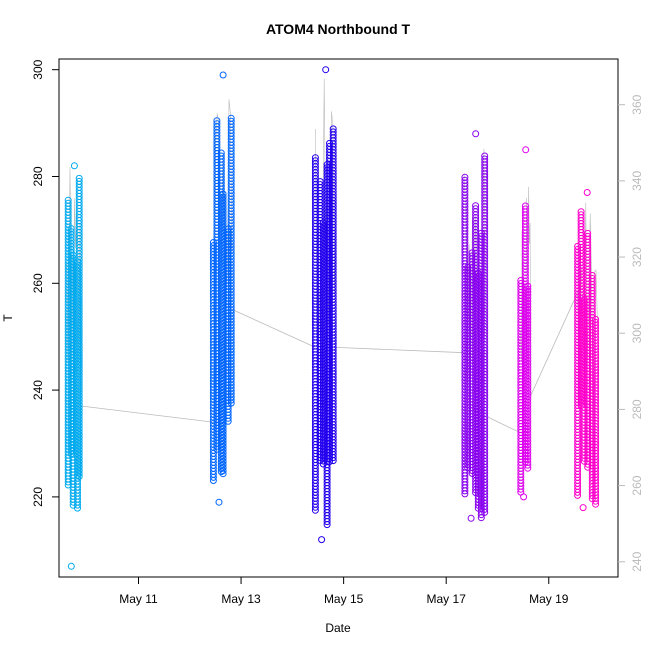  What do you see at coordinates (637, 333) in the screenshot?
I see `y-right-tick-label: 300` at bounding box center [637, 333].